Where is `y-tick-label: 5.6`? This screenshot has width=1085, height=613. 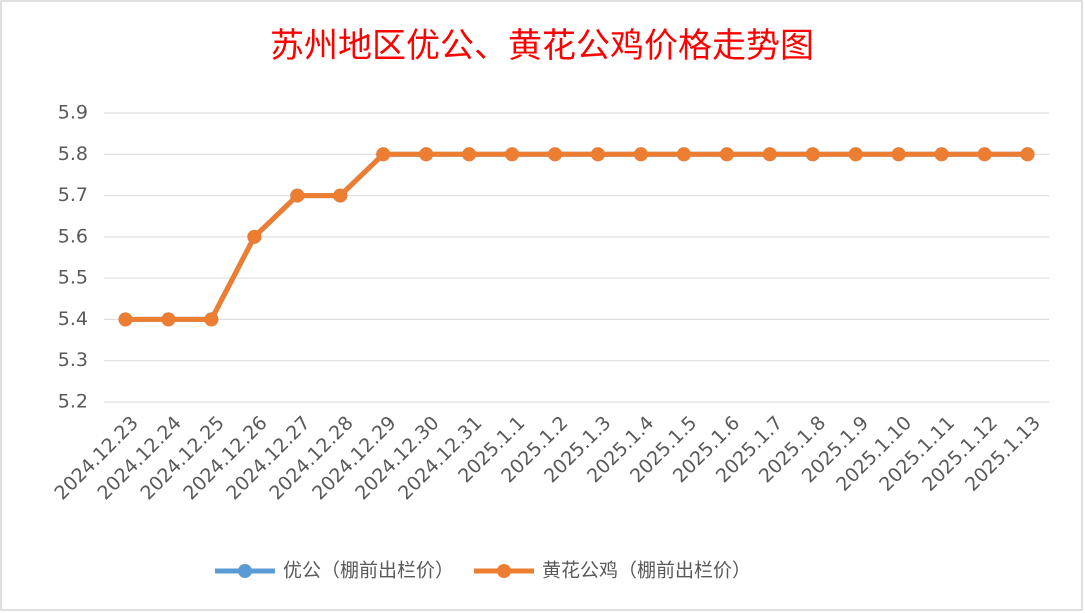 y-tick-label: 5.6 is located at coordinates (73, 236).